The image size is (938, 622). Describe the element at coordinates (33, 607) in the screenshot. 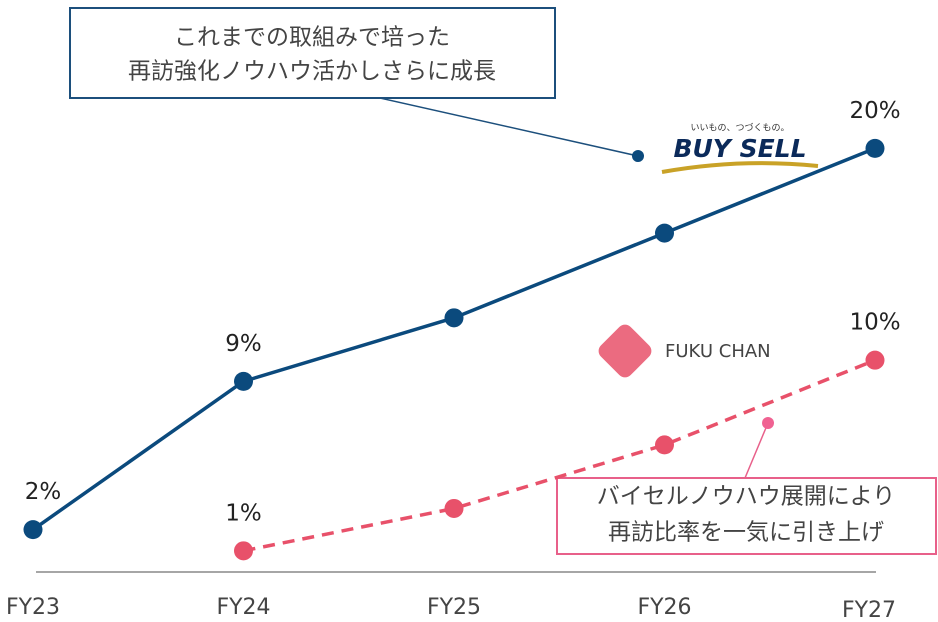

I see `x-tick-label: FY23` at that location.